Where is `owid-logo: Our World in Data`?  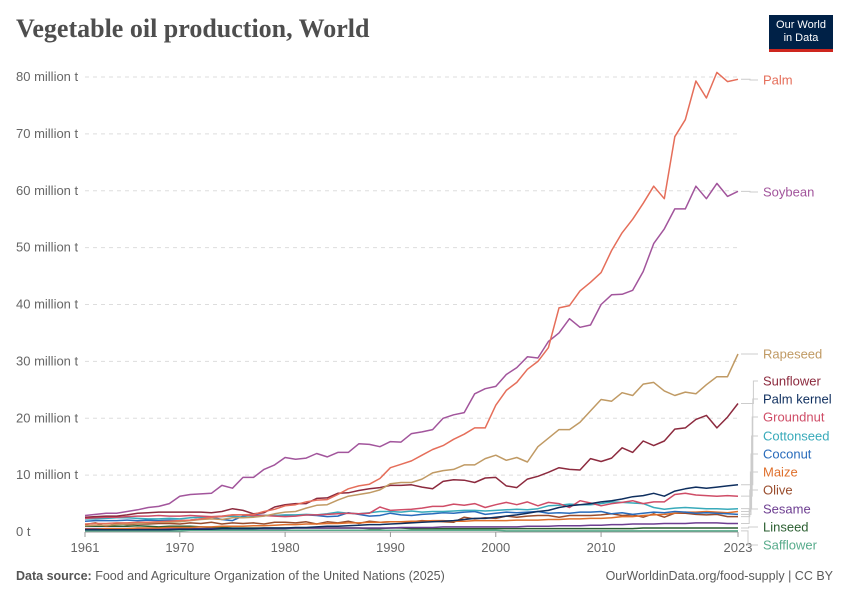
owid-logo: Our World in Data is located at coordinates (801, 33).